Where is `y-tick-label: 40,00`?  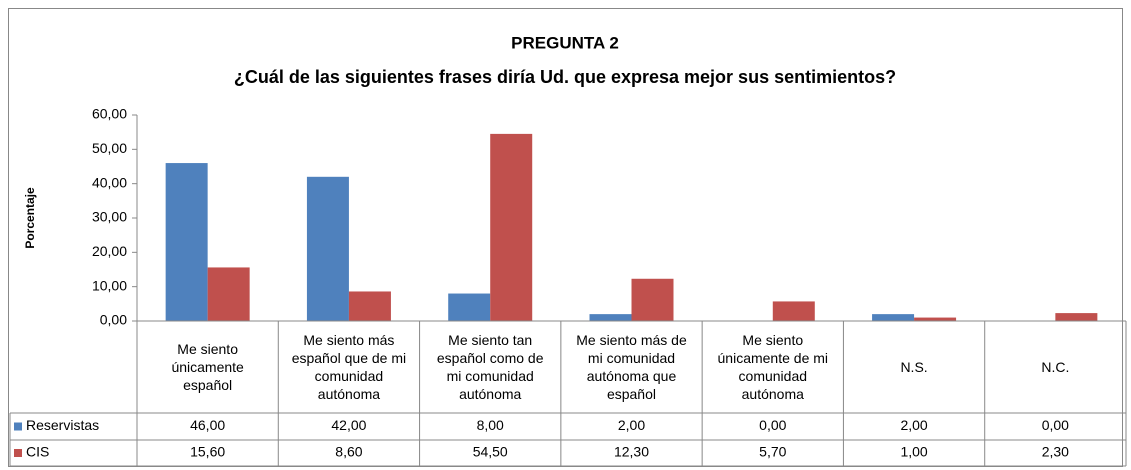 y-tick-label: 40,00 is located at coordinates (109, 182).